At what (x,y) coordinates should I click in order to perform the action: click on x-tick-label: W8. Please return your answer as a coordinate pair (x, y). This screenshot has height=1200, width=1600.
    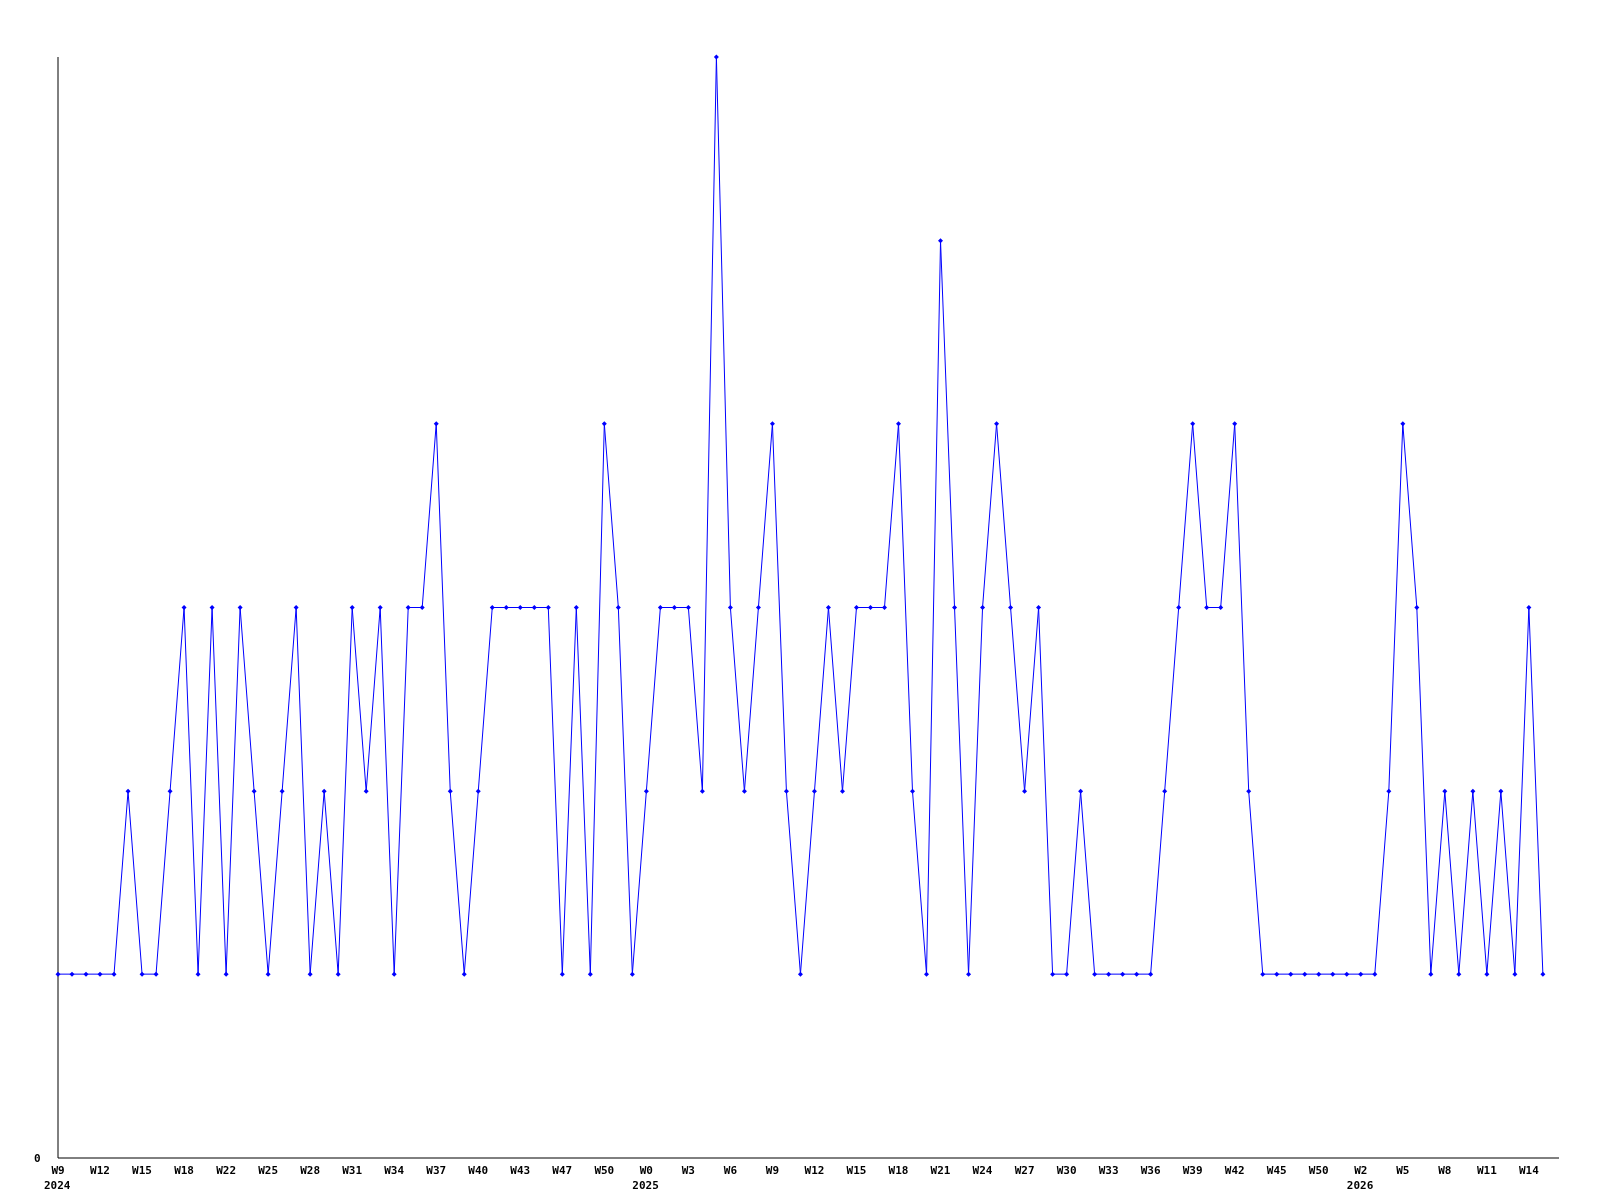
    Looking at the image, I should click on (1445, 1170).